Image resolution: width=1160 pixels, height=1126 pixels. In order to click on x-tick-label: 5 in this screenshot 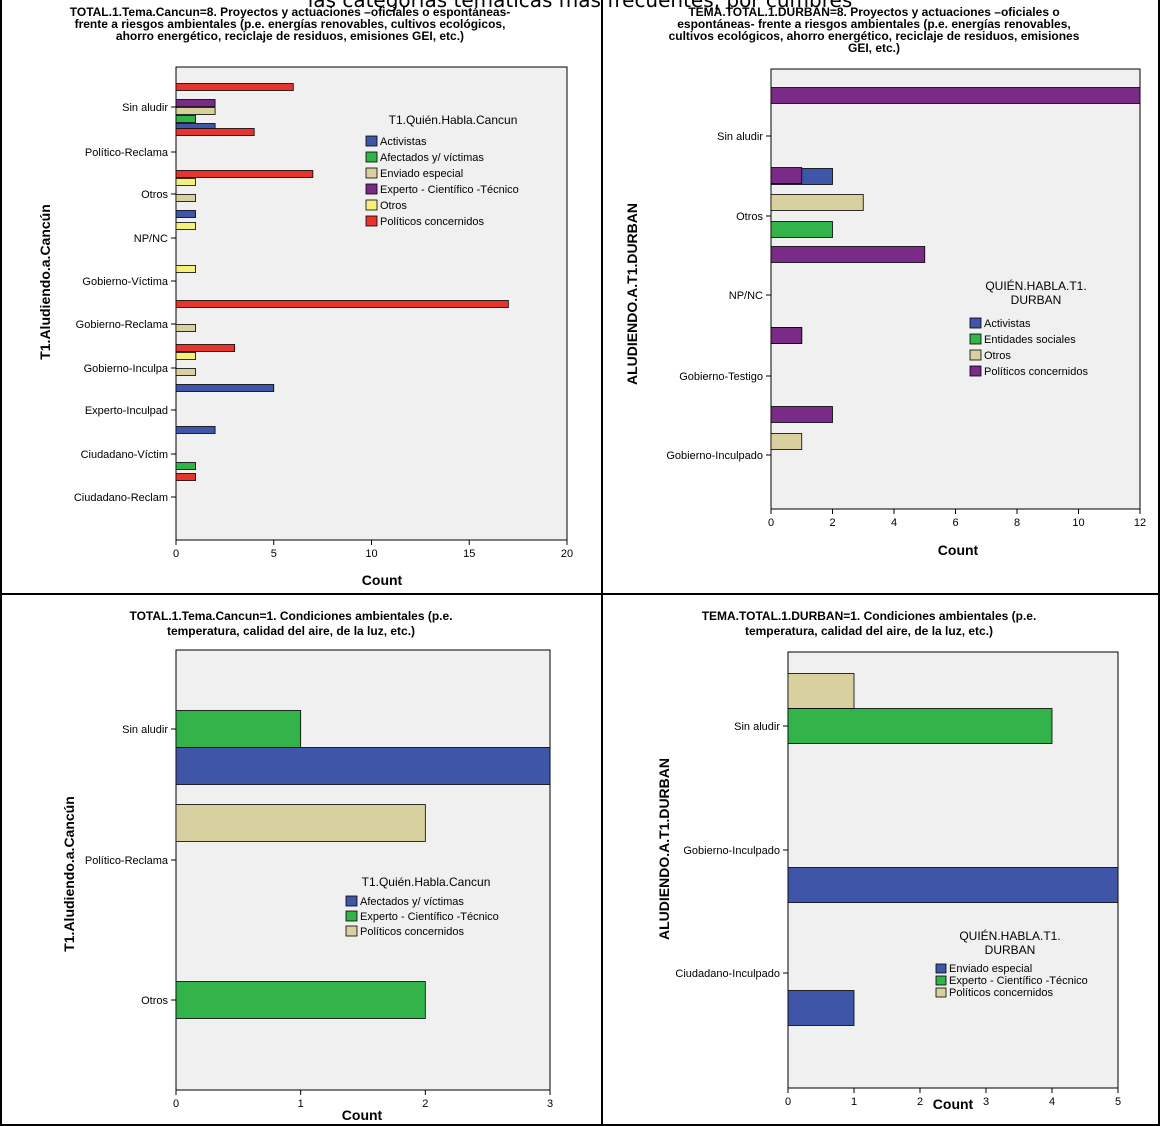, I will do `click(274, 554)`.